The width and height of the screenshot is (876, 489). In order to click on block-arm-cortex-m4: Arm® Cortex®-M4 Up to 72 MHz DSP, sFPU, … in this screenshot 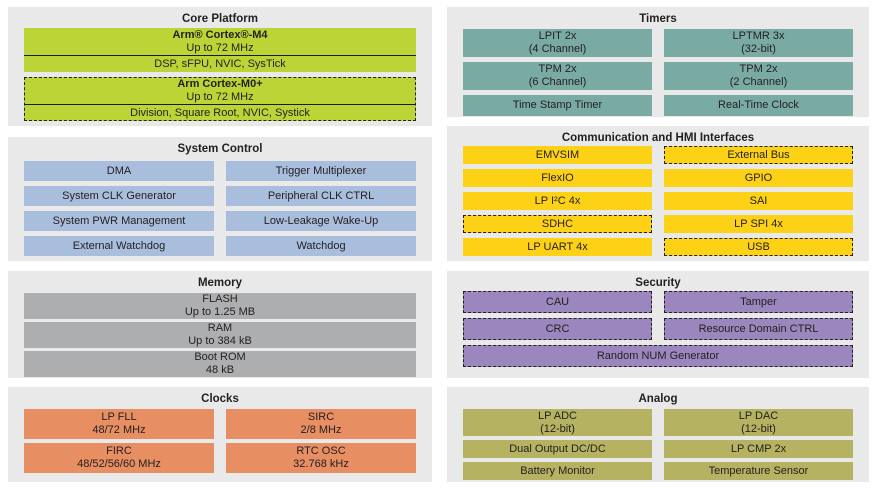, I will do `click(220, 50)`.